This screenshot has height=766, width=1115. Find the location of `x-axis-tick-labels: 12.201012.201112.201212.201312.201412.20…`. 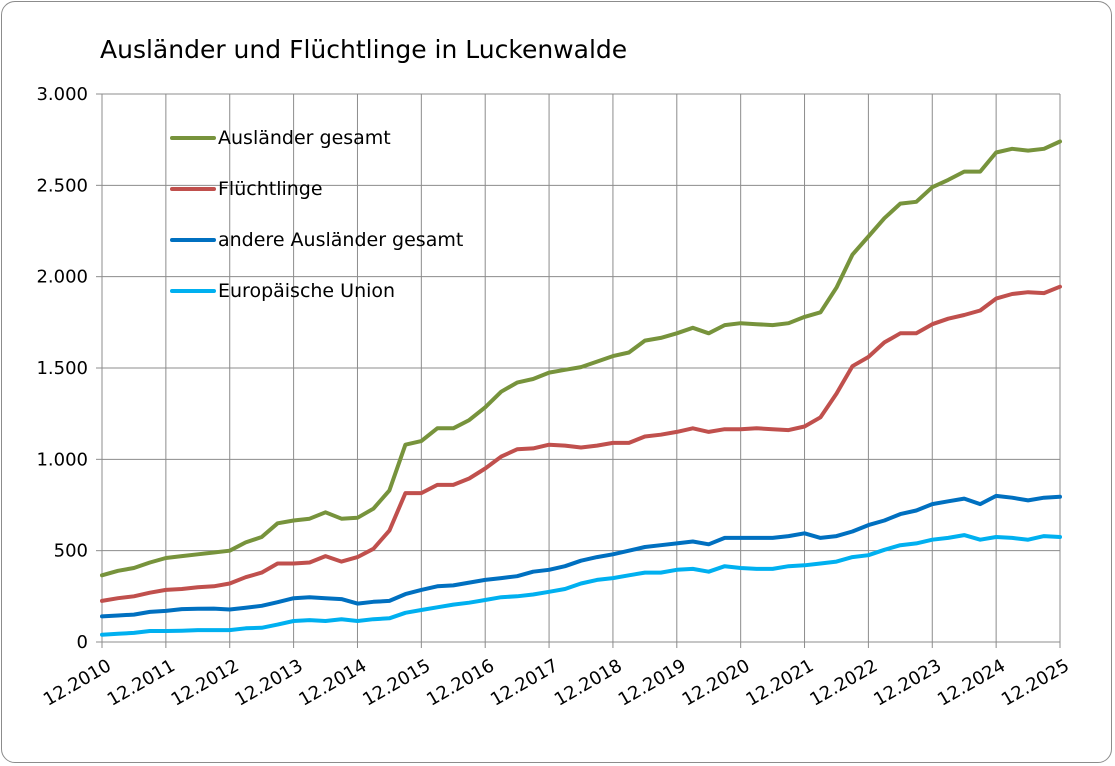

x-axis-tick-labels: 12.201012.201112.201212.201312.201412.20… is located at coordinates (556, 682).